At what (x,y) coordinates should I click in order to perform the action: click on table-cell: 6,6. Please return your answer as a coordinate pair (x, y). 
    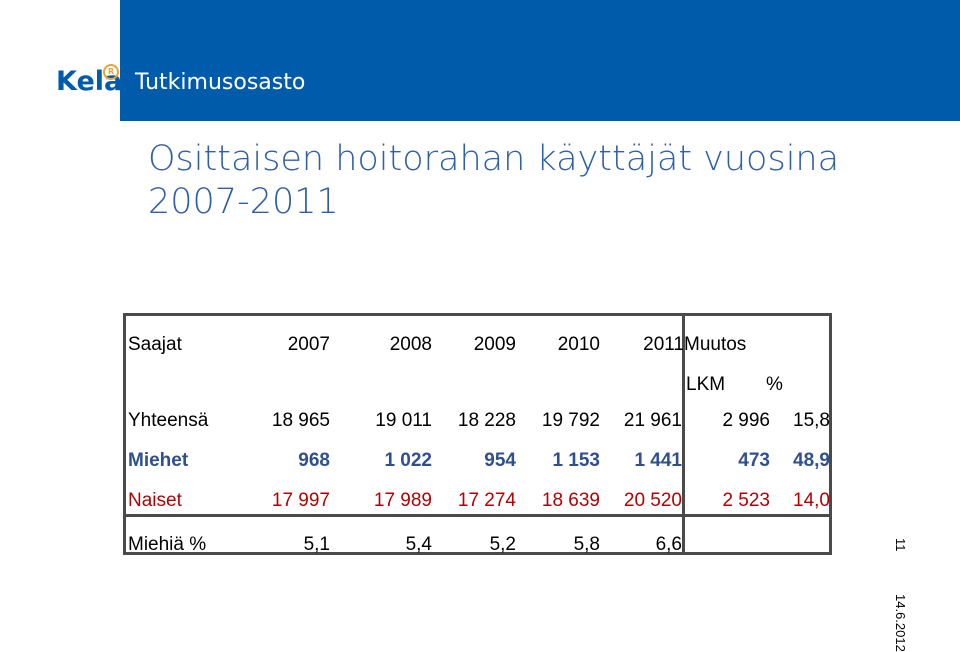
    Looking at the image, I should click on (668, 544).